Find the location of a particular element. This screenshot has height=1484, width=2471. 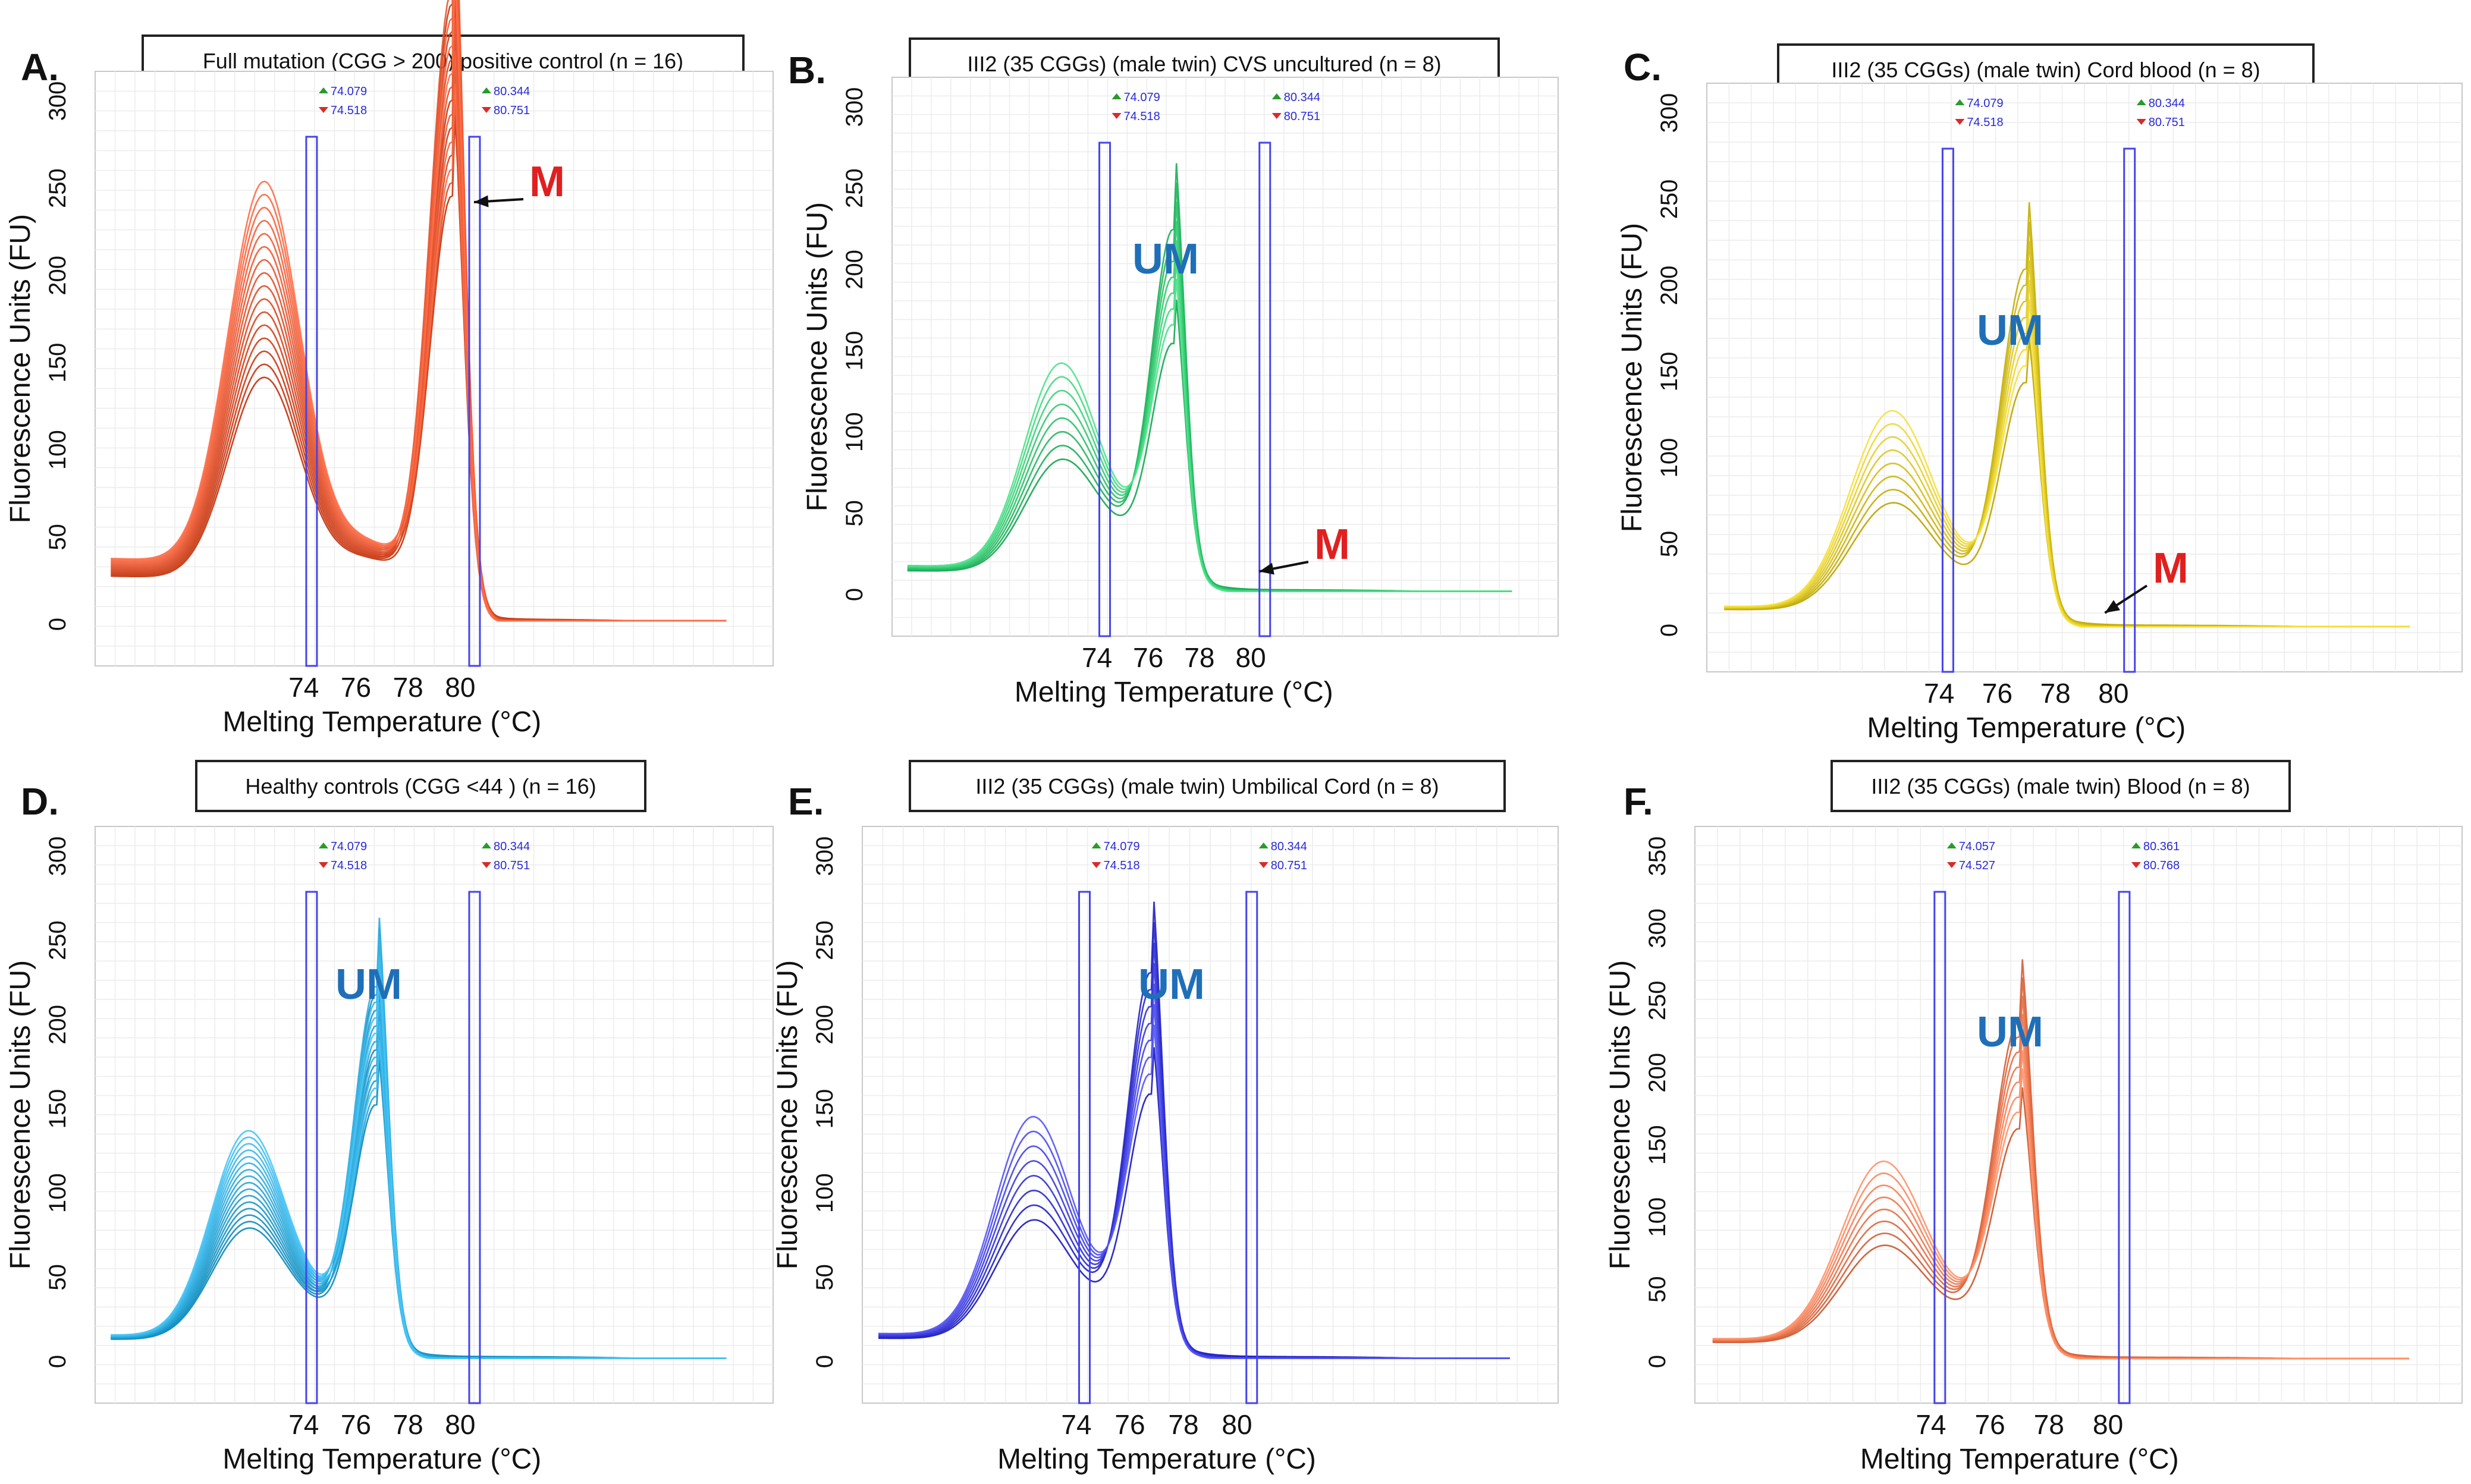

cursor-value: 80.768 is located at coordinates (2161, 865).